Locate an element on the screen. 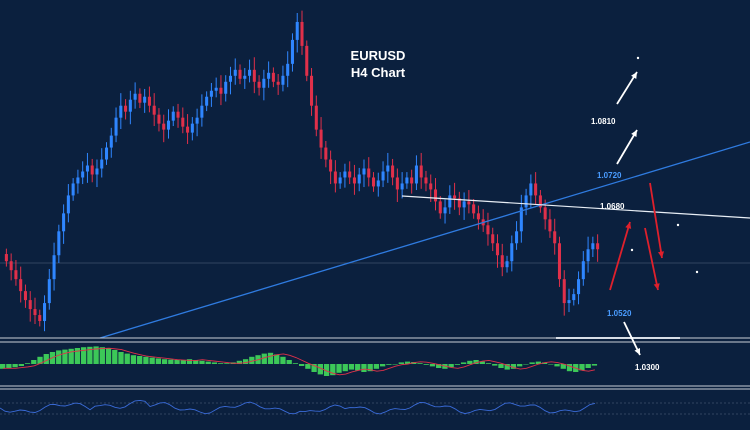 Image resolution: width=750 pixels, height=430 pixels. arrow-up-target-2-head is located at coordinates (634, 133).